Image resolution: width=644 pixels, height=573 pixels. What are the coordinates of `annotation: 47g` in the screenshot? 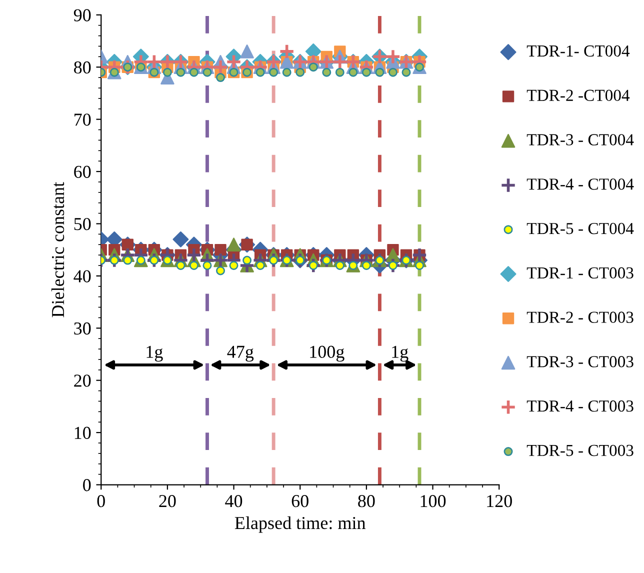 It's located at (240, 354).